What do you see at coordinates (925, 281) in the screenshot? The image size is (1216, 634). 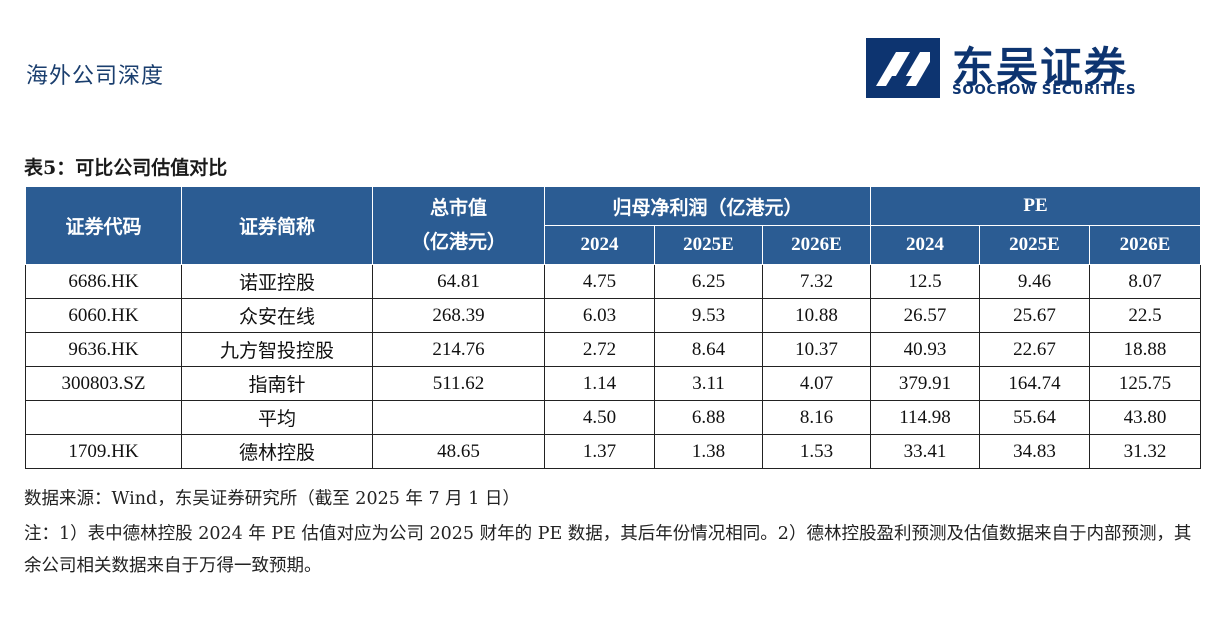 I see `cell-pe-2024: 12.5` at bounding box center [925, 281].